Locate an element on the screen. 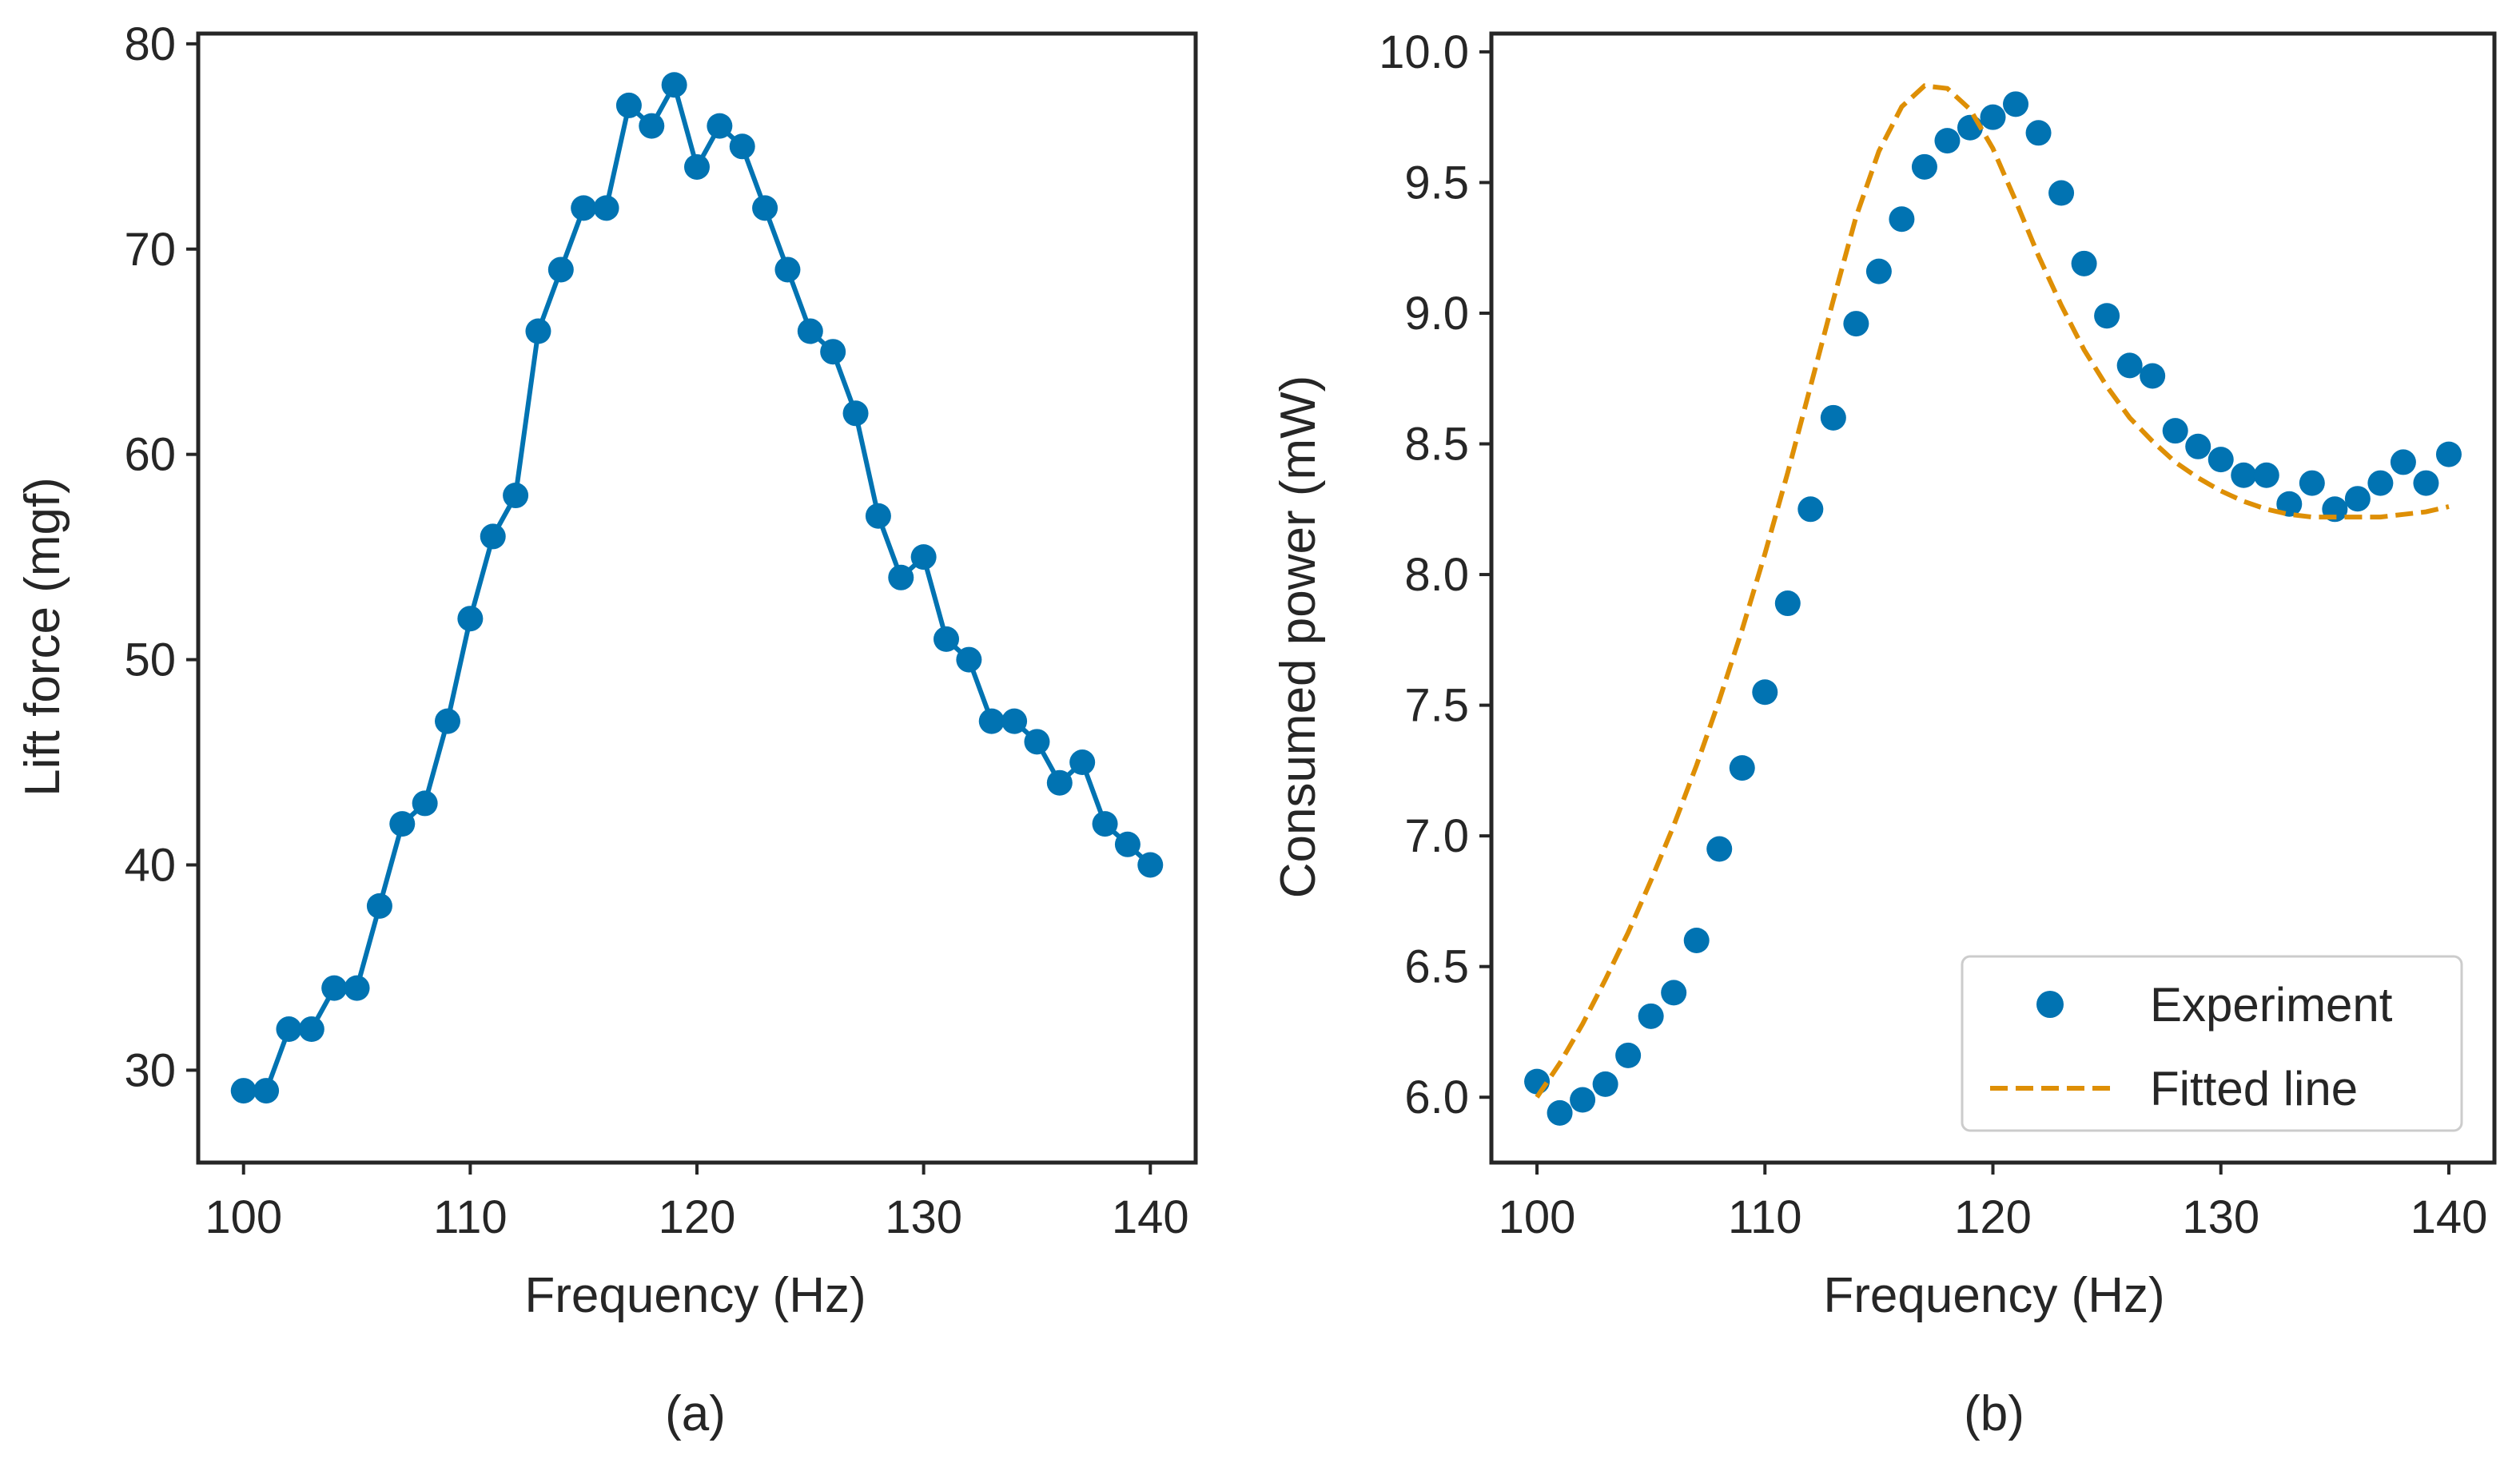 This screenshot has height=1459, width=2520. panel-a-y-axis-label: Lift force (mgf) is located at coordinates (42, 637).